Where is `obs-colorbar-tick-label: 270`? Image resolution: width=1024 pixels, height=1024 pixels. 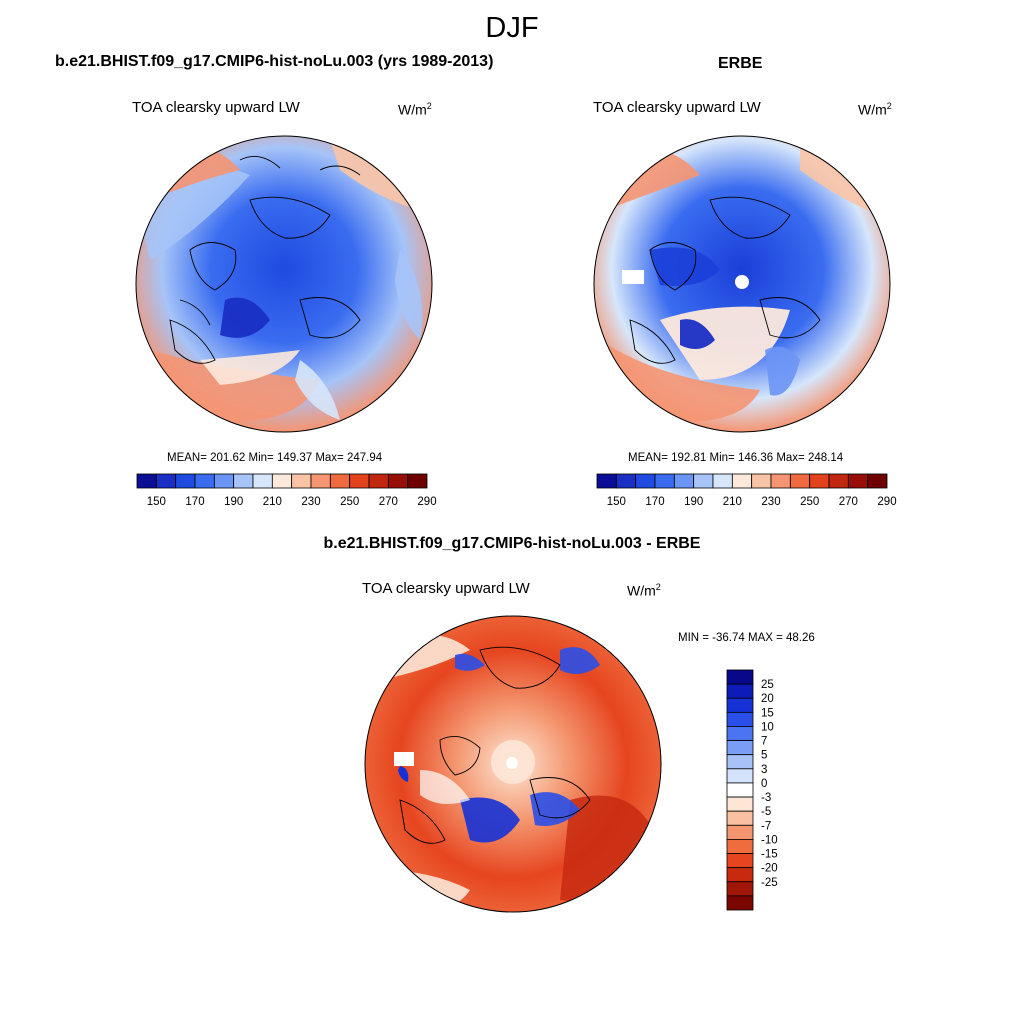
obs-colorbar-tick-label: 270 is located at coordinates (848, 502).